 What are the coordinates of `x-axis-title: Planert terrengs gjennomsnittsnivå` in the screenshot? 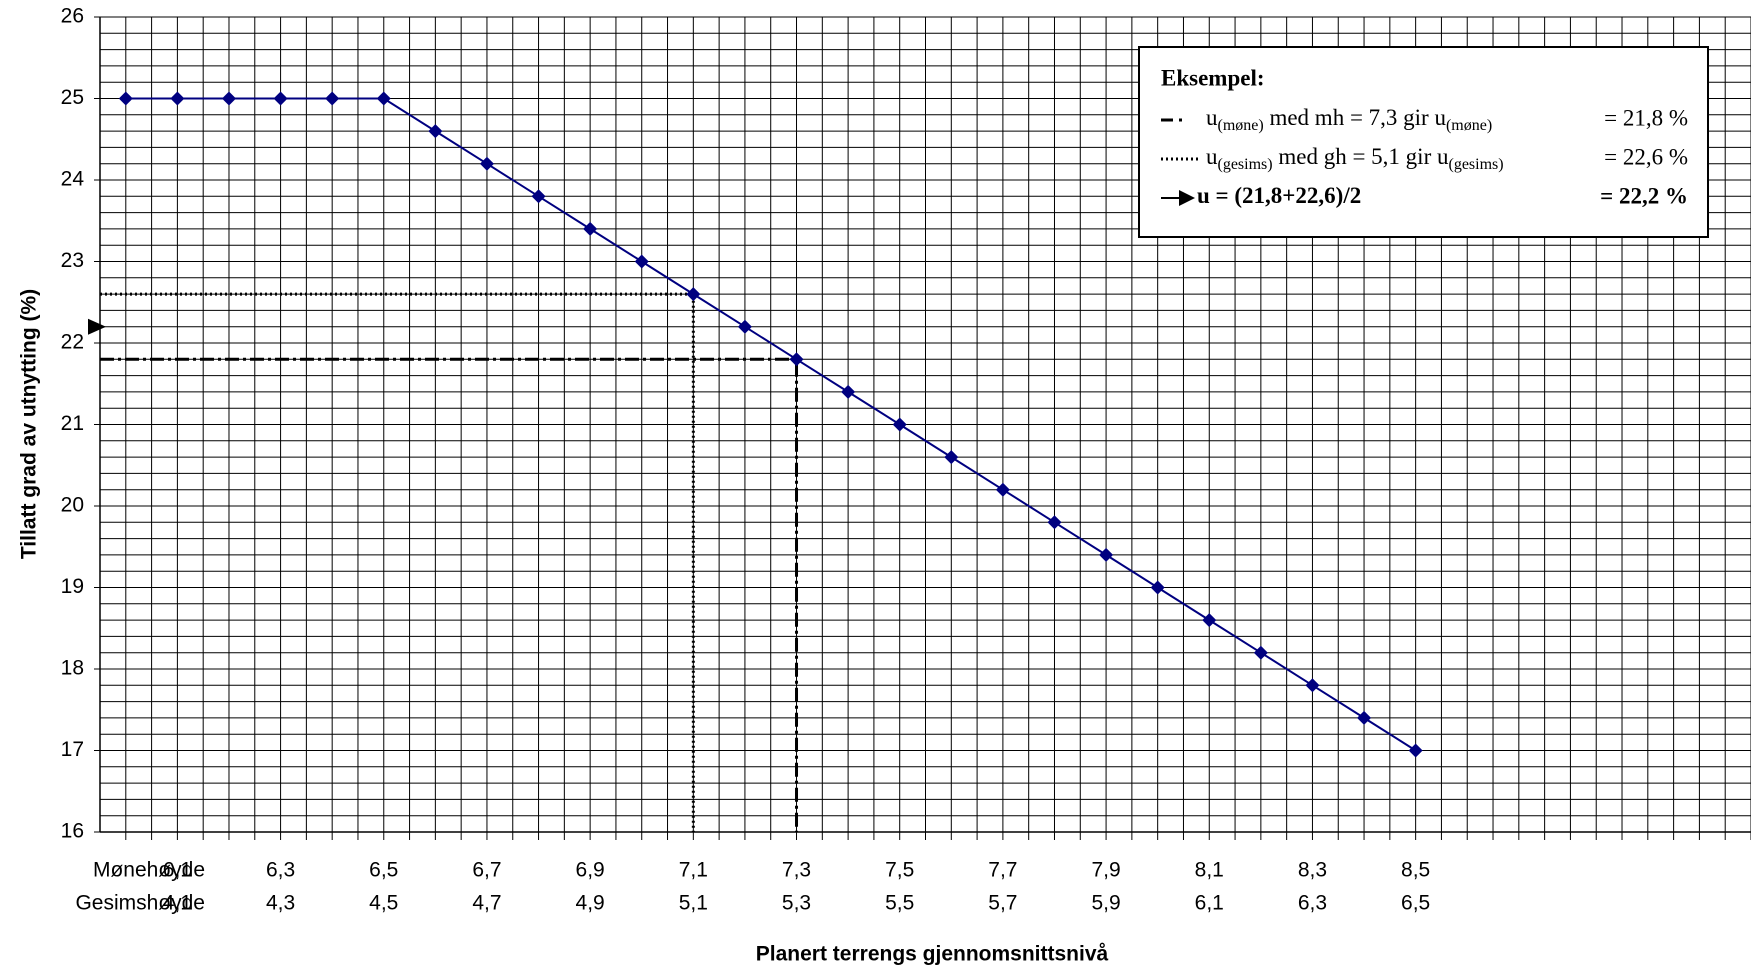 It's located at (932, 954).